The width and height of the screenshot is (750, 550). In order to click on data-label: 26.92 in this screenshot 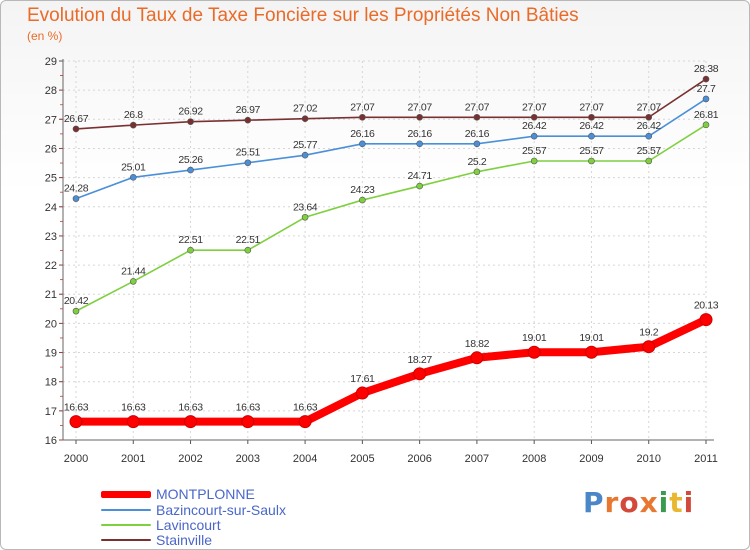, I will do `click(190, 112)`.